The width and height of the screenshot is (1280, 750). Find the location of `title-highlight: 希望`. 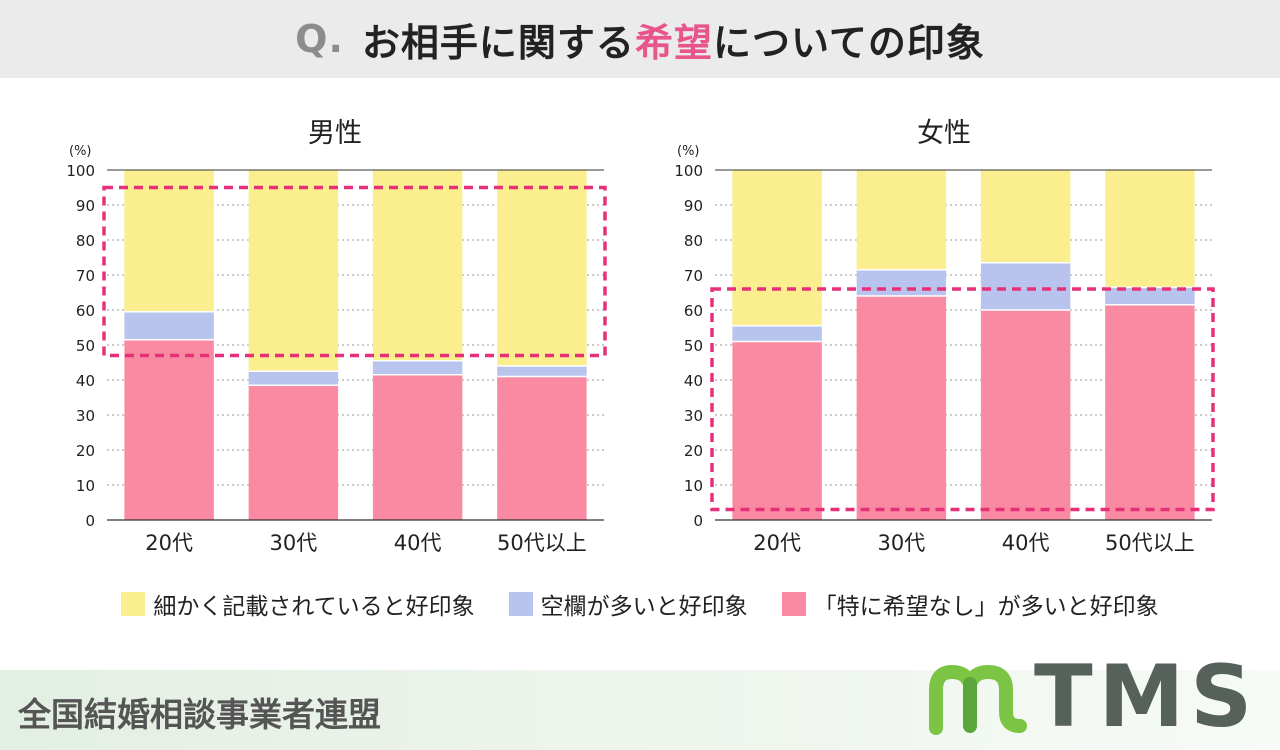

title-highlight: 希望 is located at coordinates (673, 42).